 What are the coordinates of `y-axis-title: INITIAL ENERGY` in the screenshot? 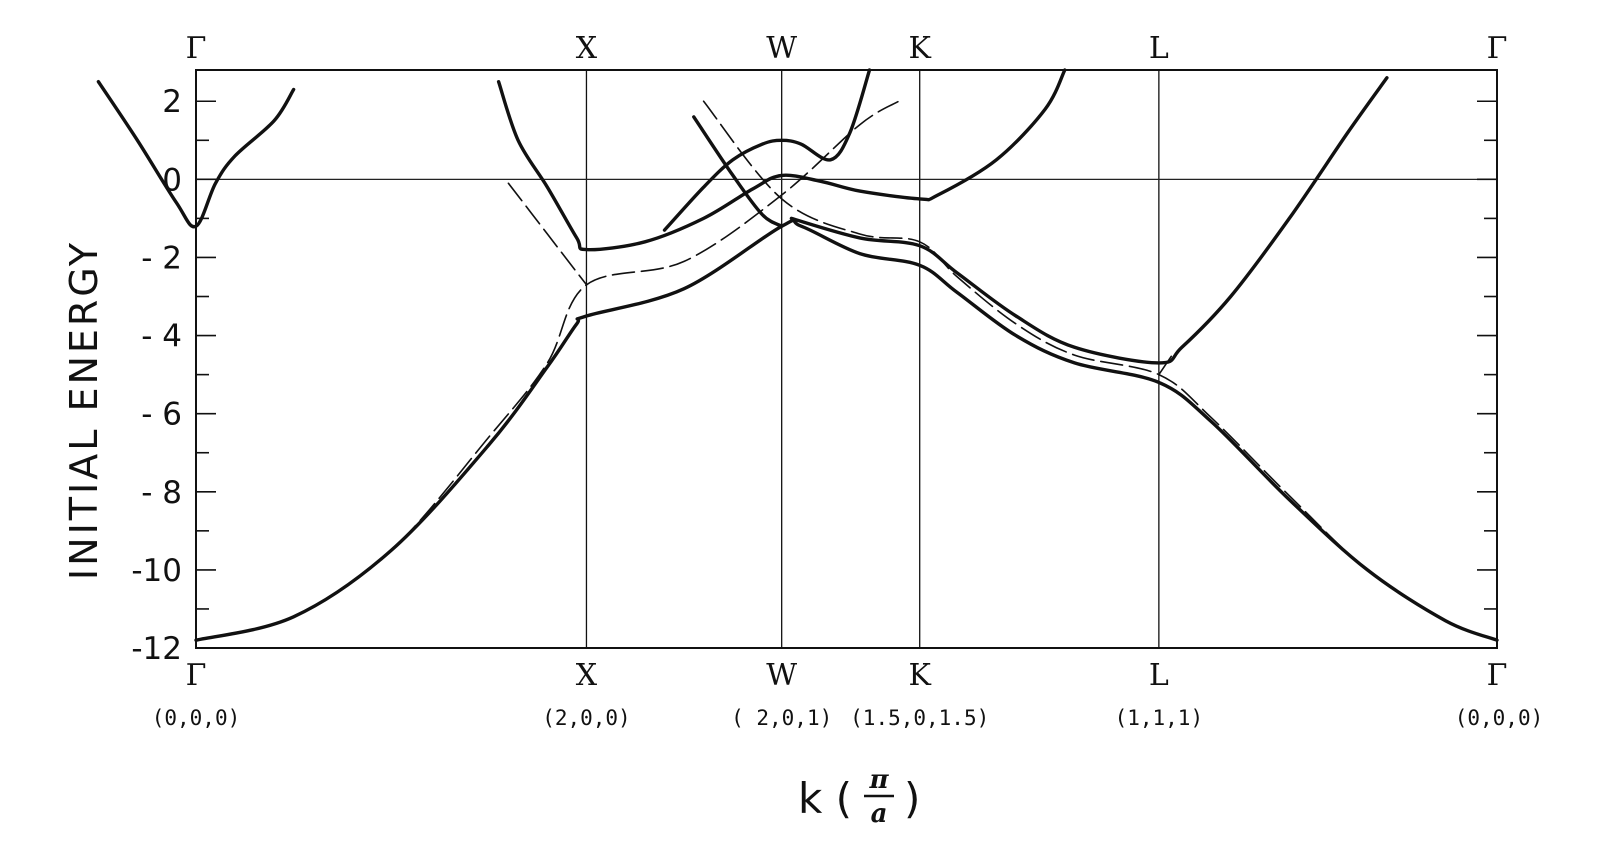 It's located at (84, 410).